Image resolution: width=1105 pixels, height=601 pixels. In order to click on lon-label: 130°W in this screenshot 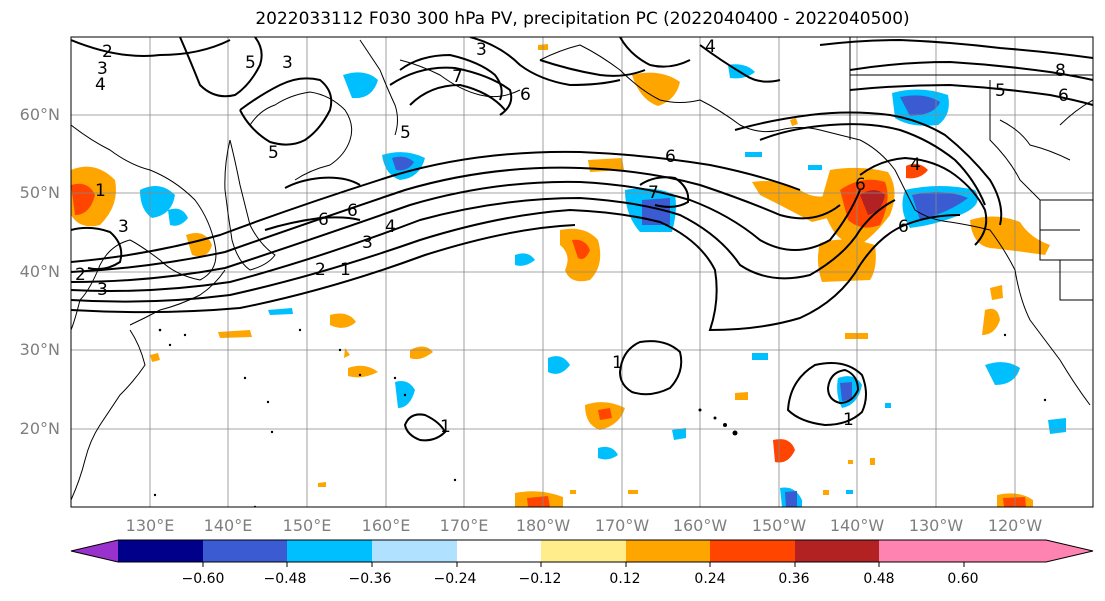, I will do `click(936, 525)`.